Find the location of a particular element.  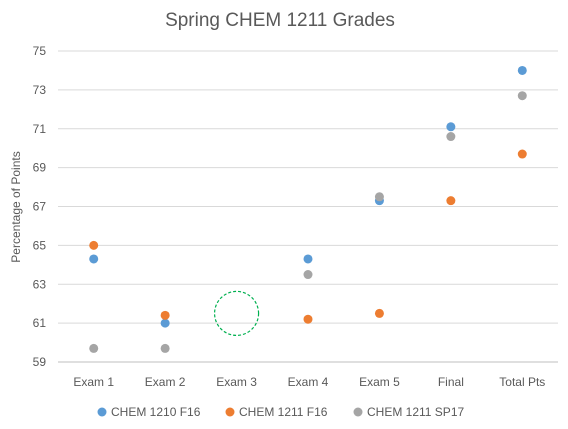

legend-label: CHEM 1211 SP17 is located at coordinates (415, 412).